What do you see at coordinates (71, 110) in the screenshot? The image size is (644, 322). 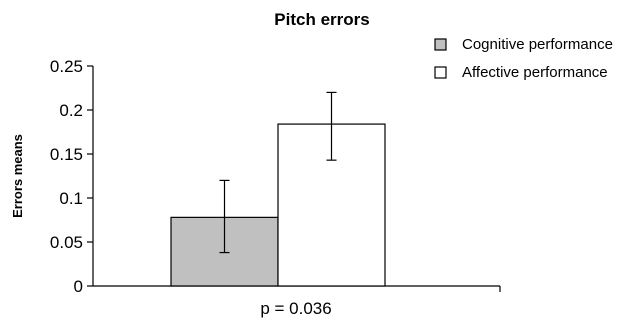 I see `y-tick-label: 0.2` at bounding box center [71, 110].